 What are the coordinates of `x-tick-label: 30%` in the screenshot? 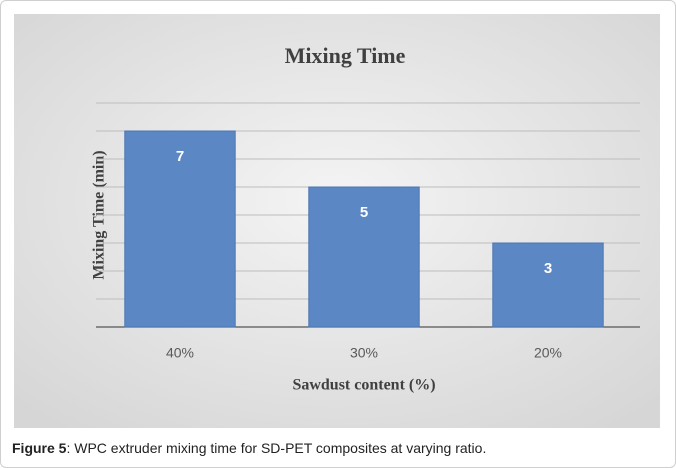 It's located at (364, 353).